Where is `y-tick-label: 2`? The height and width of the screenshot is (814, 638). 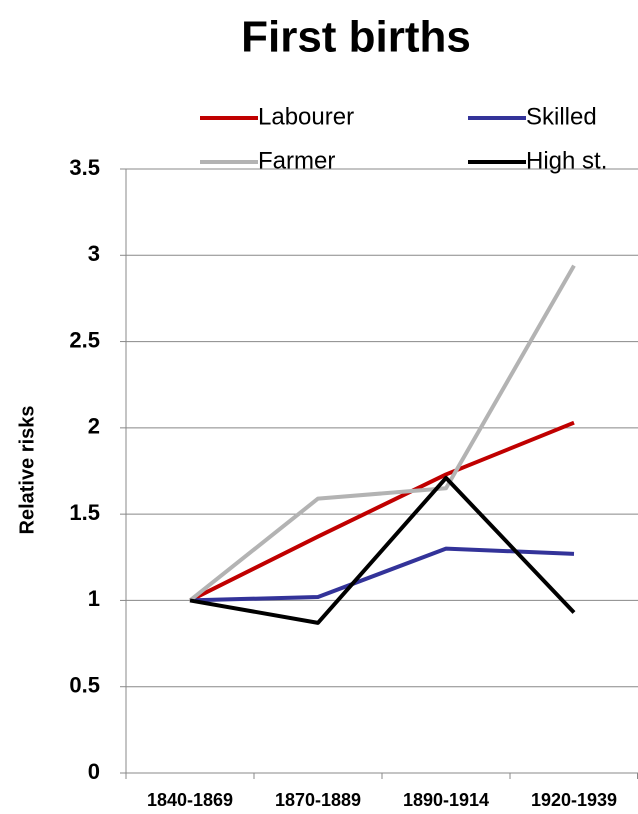
y-tick-label: 2 is located at coordinates (94, 426).